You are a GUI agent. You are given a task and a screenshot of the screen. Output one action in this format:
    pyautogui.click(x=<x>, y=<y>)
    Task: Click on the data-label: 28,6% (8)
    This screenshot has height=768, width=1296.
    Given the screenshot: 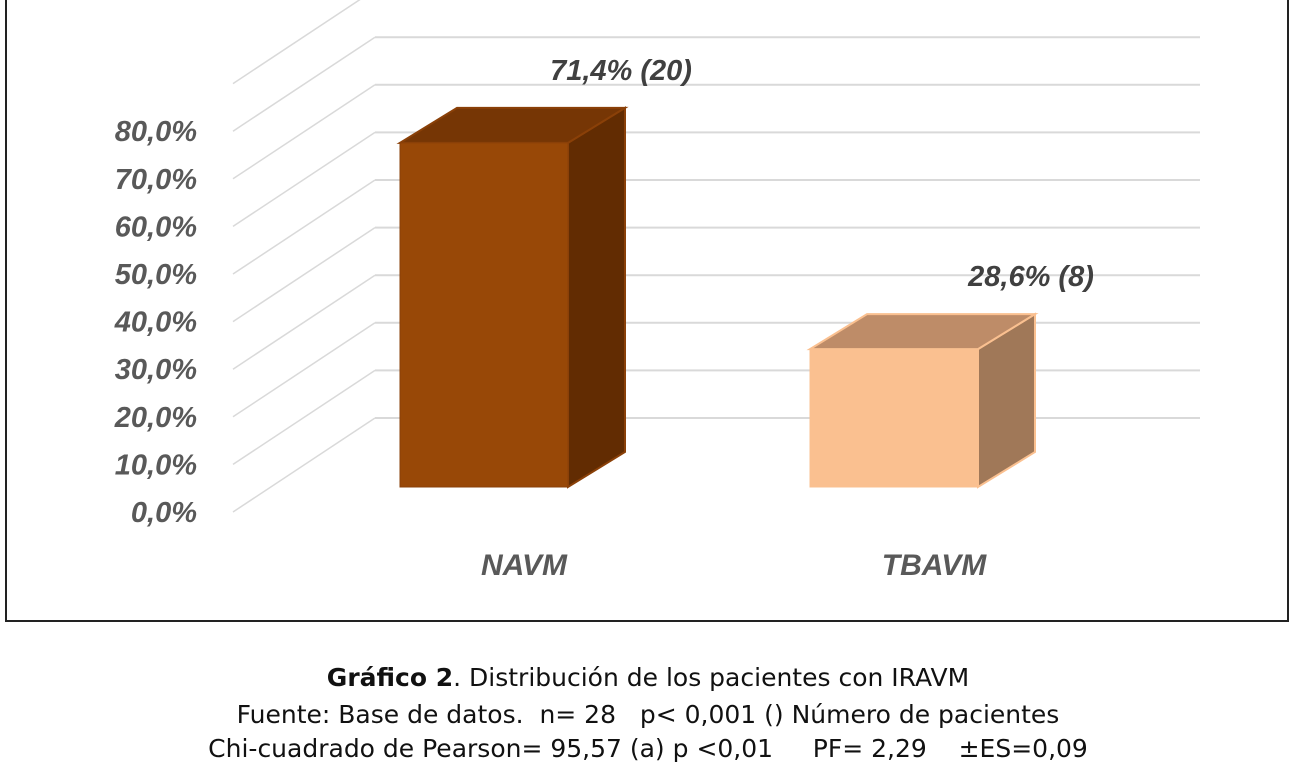 What is the action you would take?
    pyautogui.click(x=1030, y=277)
    